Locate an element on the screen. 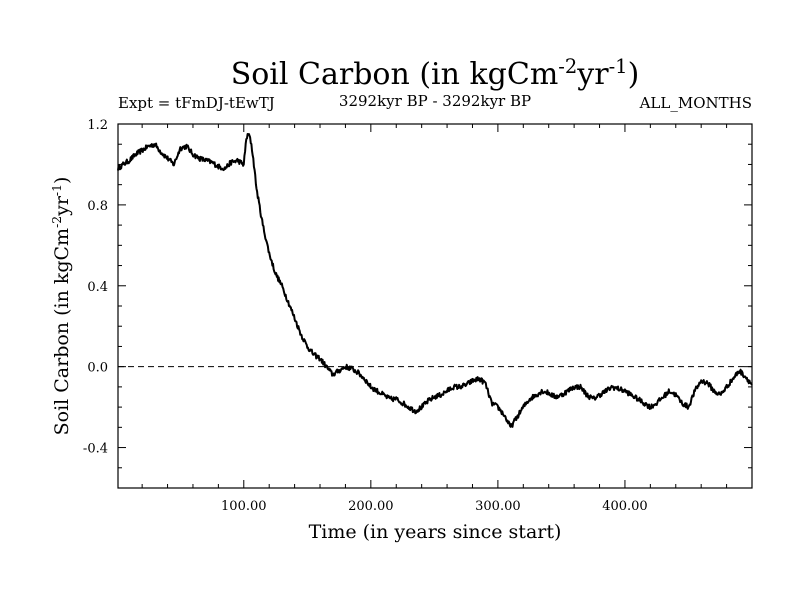  x-axis-label: Time (in years since start) is located at coordinates (435, 532).